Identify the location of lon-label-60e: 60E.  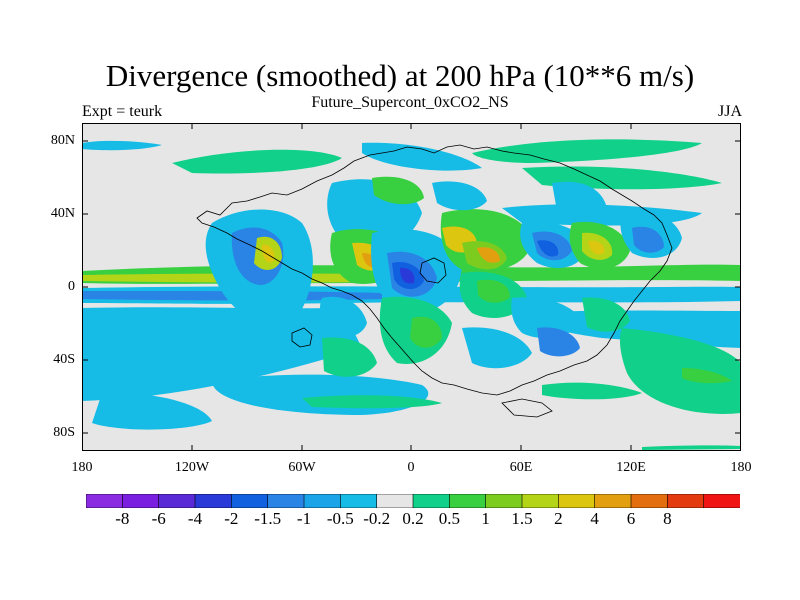
(521, 467).